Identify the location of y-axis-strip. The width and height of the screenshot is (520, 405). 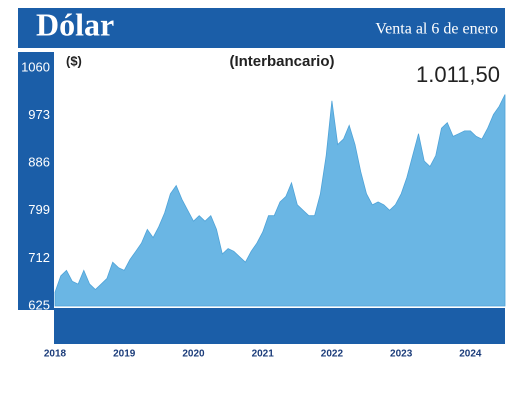
(36, 181).